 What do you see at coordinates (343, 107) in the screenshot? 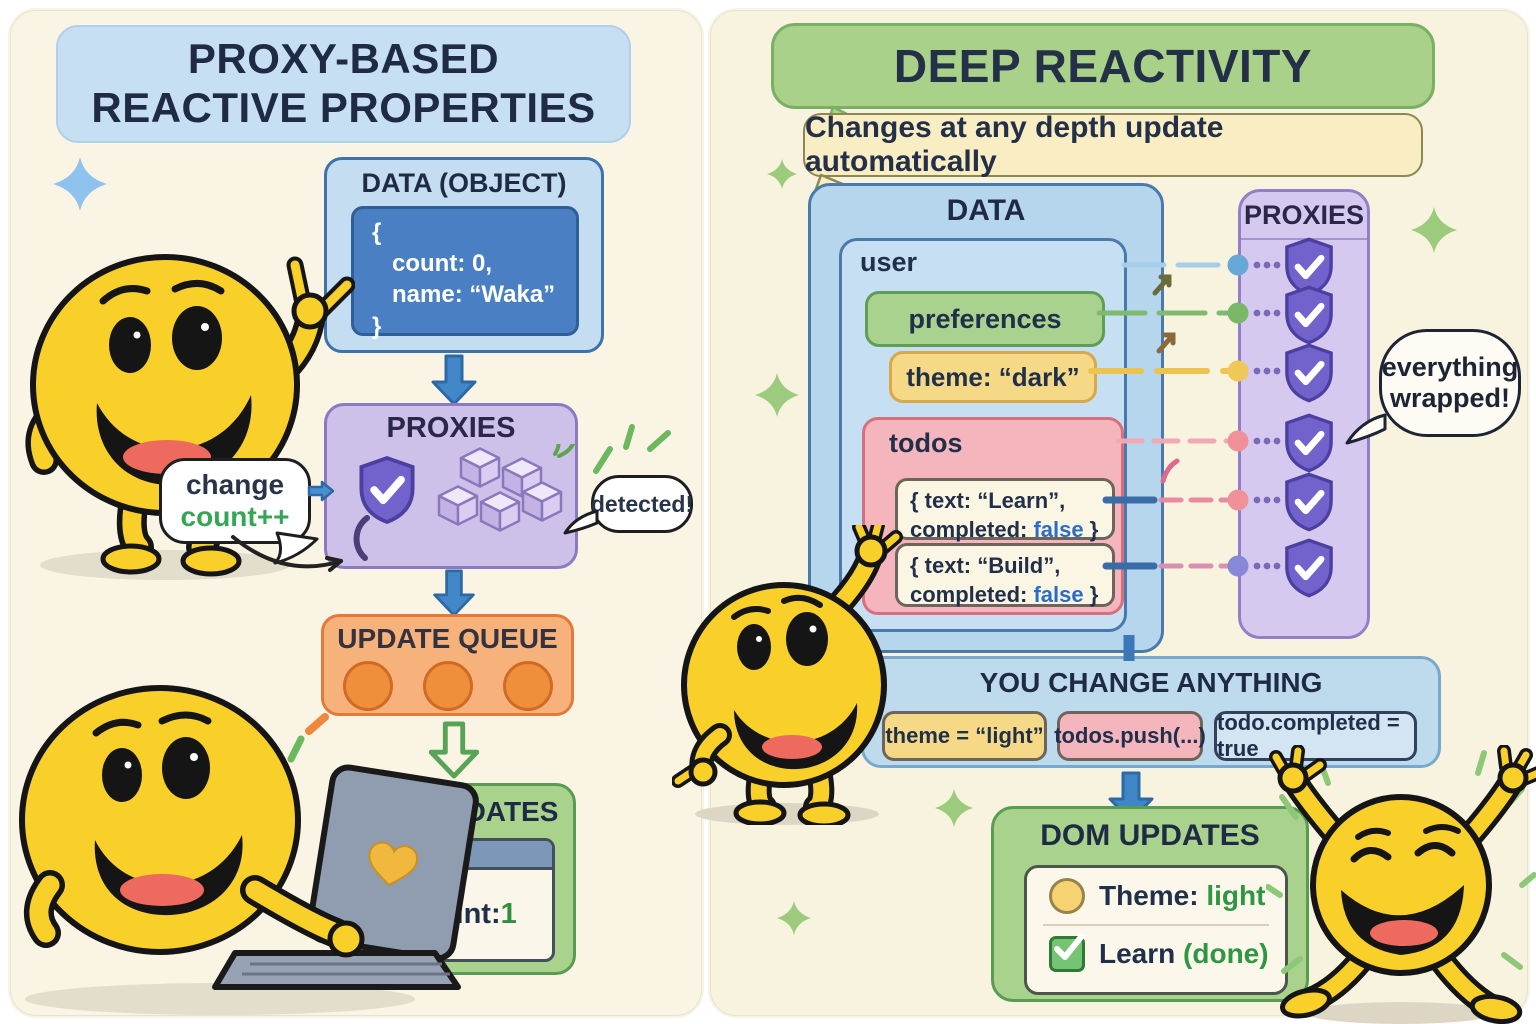
I see `left-title-line2: REACTIVE PROPERTIES` at bounding box center [343, 107].